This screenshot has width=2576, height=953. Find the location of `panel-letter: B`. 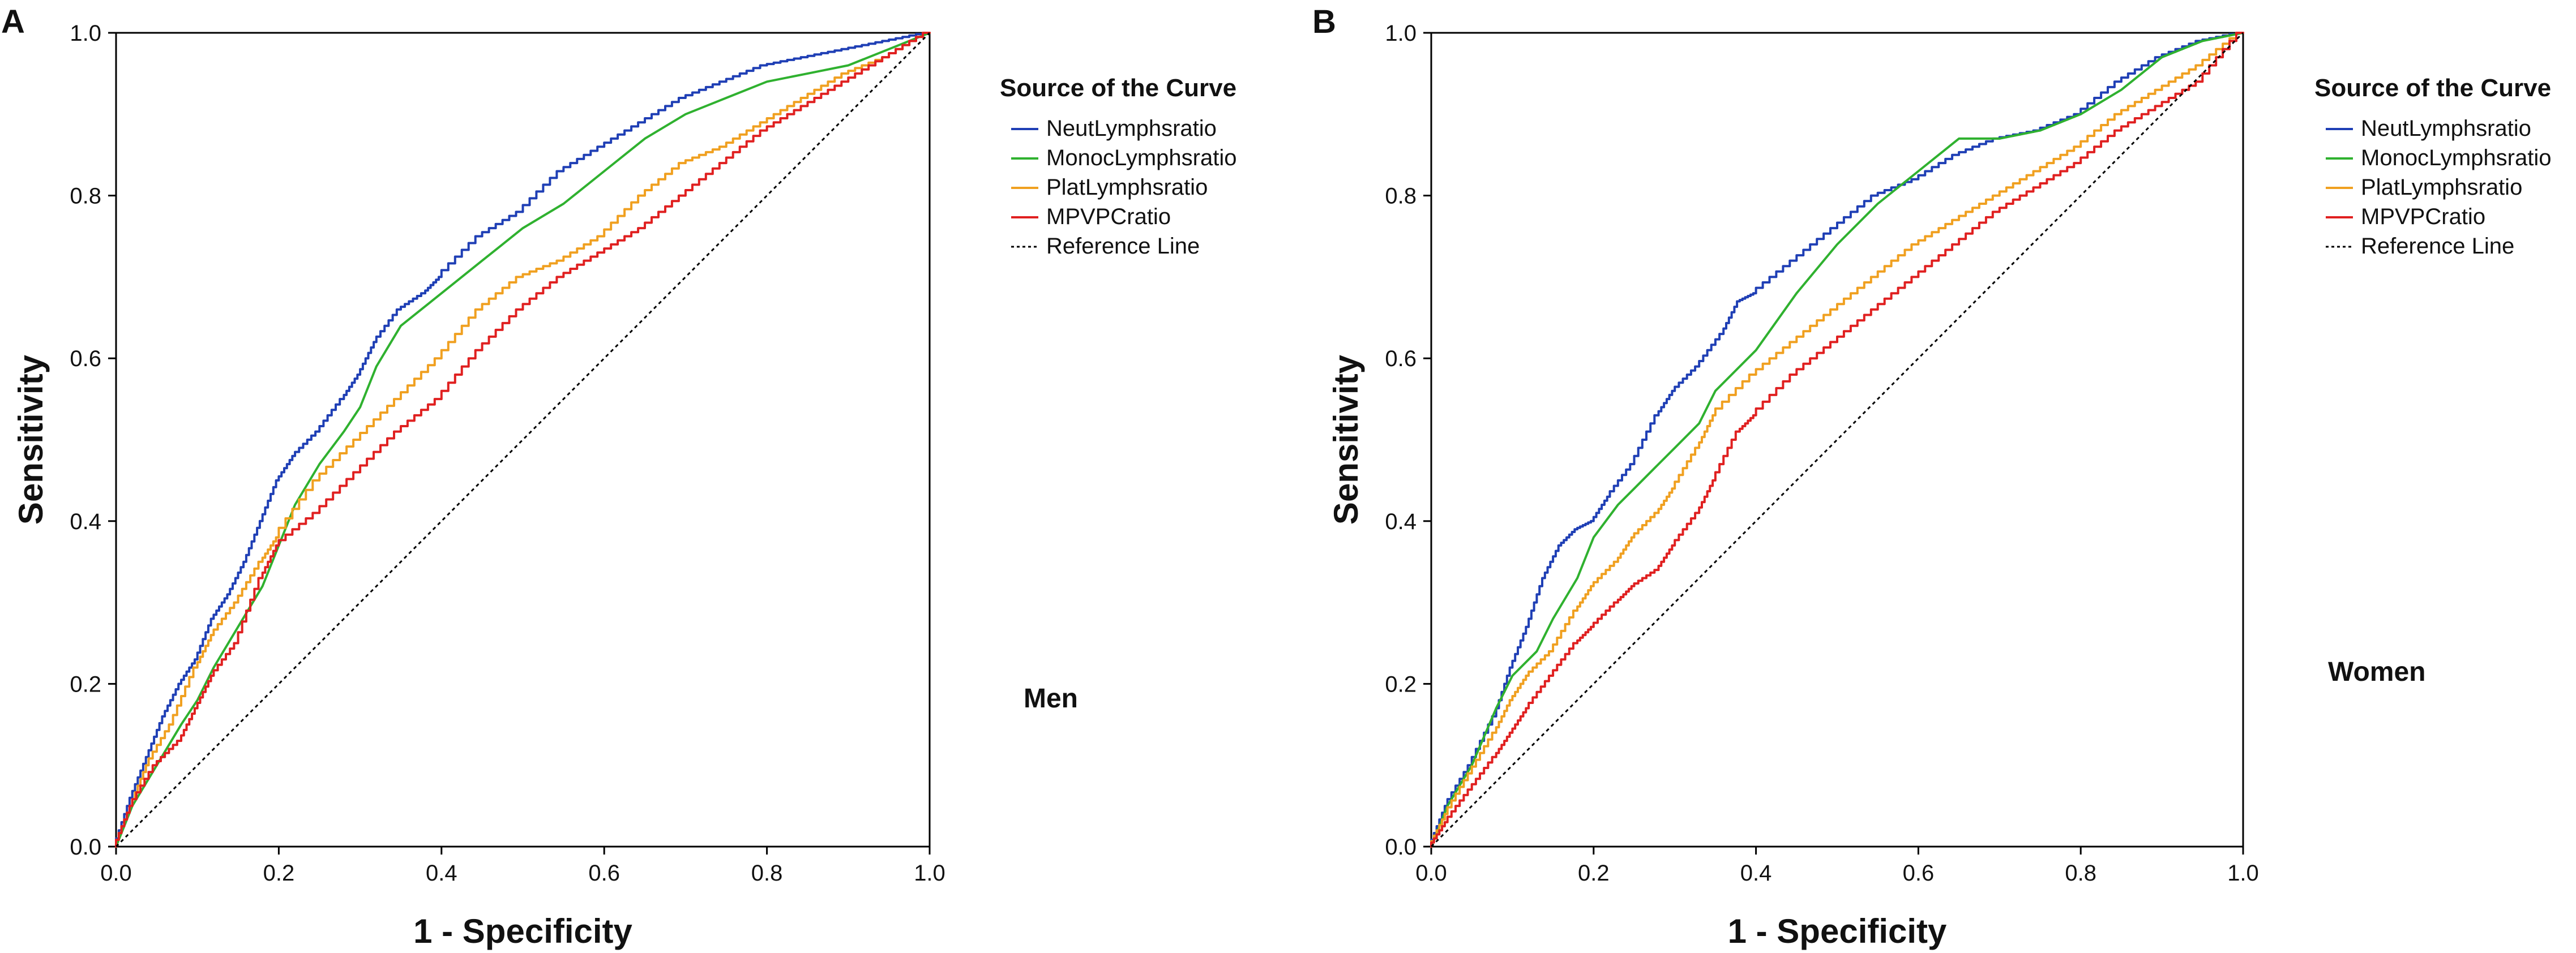

panel-letter: B is located at coordinates (1324, 22).